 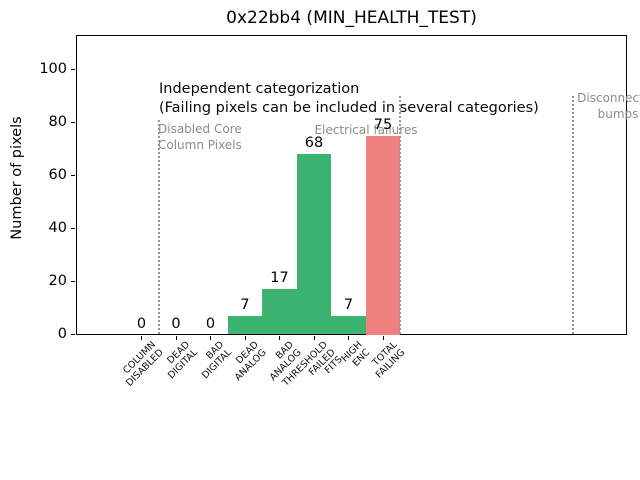 What do you see at coordinates (182, 360) in the screenshot?
I see `x-tick-label: DEAD DIGITAL` at bounding box center [182, 360].